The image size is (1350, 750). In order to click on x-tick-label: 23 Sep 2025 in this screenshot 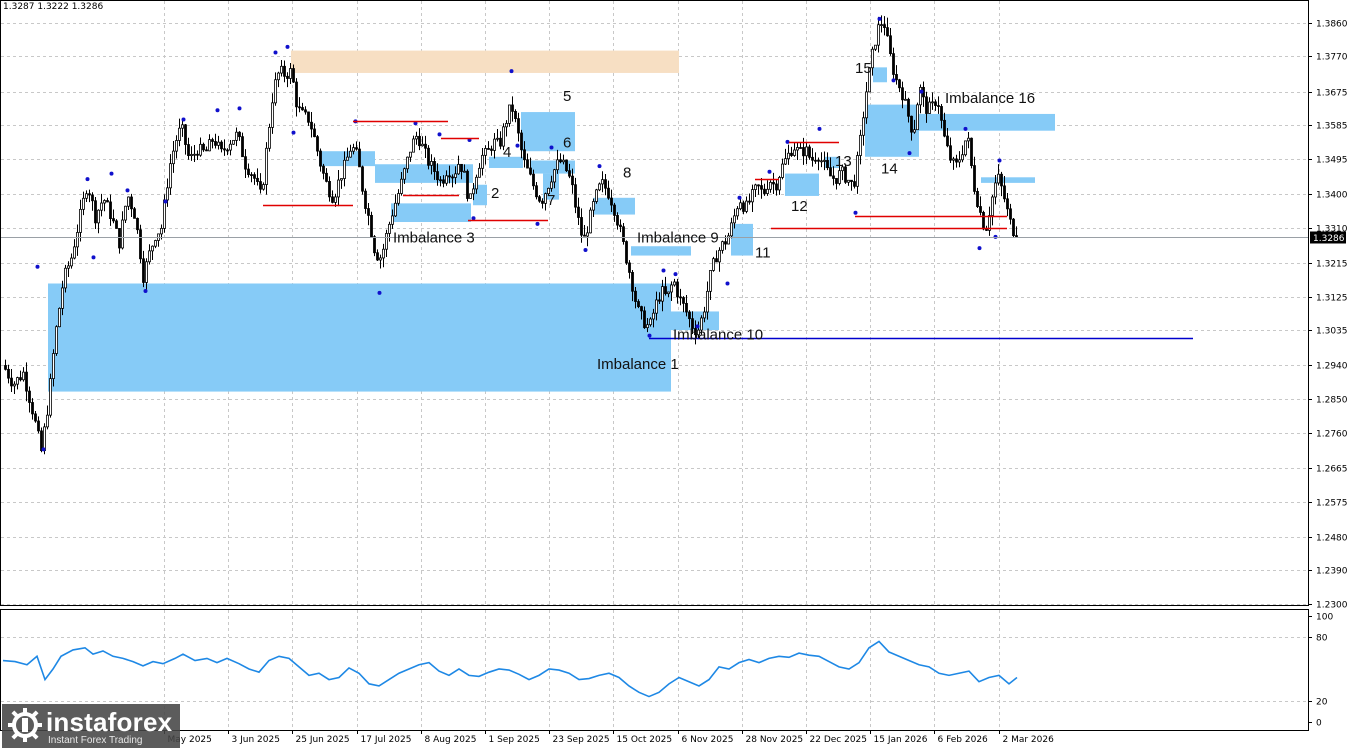, I will do `click(581, 740)`.